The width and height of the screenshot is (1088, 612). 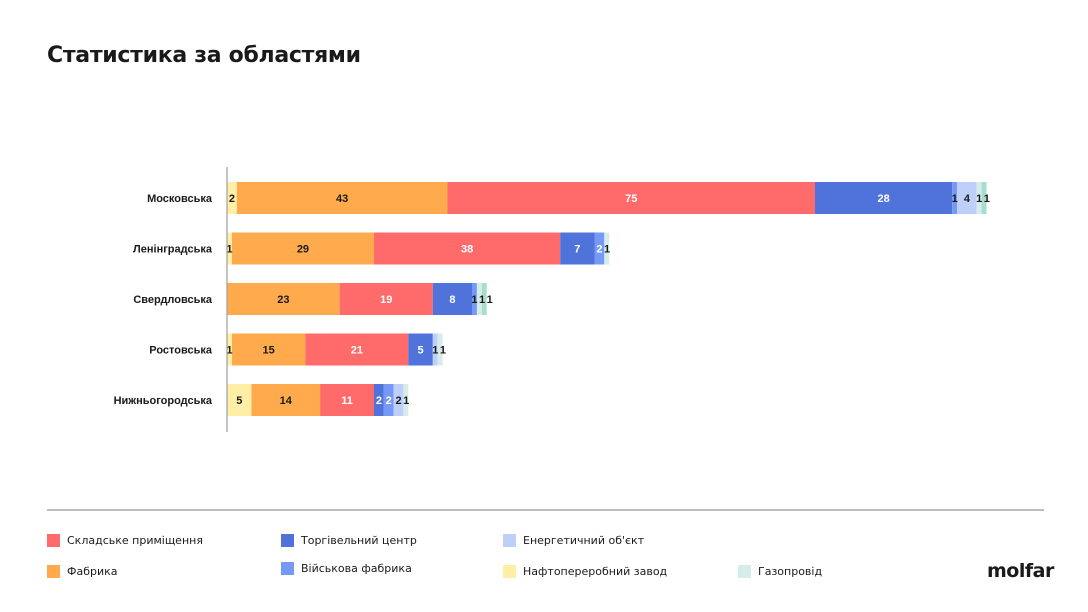 I want to click on data-label: 38, so click(x=467, y=250).